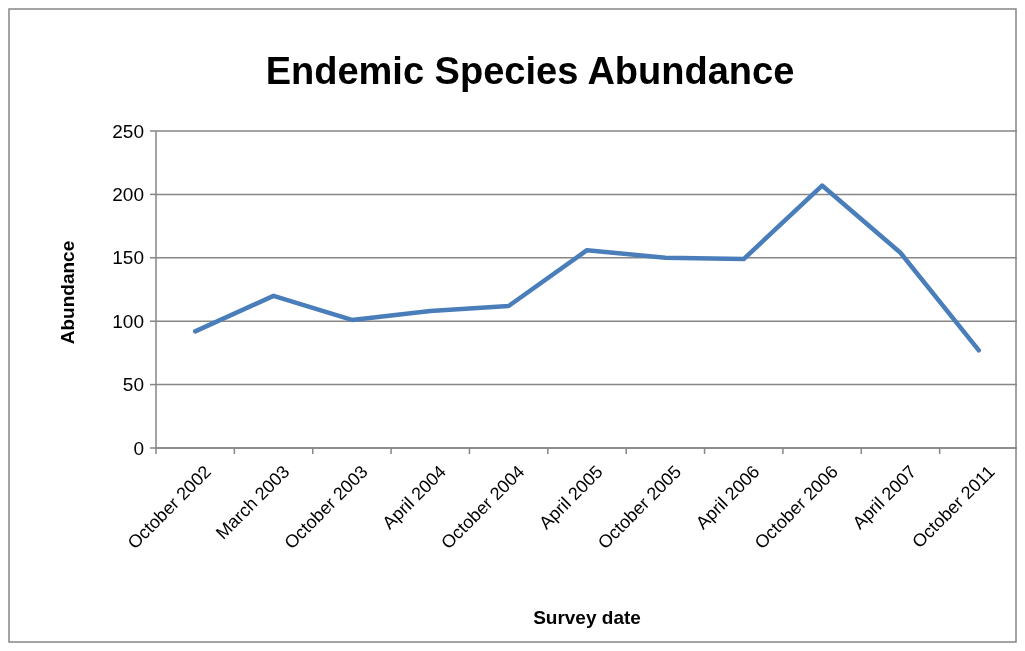 The height and width of the screenshot is (651, 1025). I want to click on chart-title: Endemic Species Abundance, so click(530, 71).